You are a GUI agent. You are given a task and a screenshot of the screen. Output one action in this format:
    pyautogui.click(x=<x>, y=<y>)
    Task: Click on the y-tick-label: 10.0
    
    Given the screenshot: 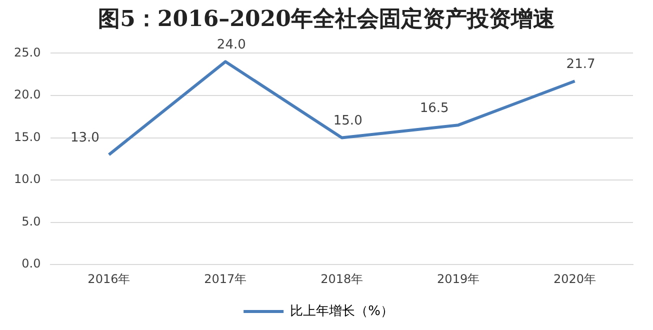 What is the action you would take?
    pyautogui.click(x=27, y=179)
    